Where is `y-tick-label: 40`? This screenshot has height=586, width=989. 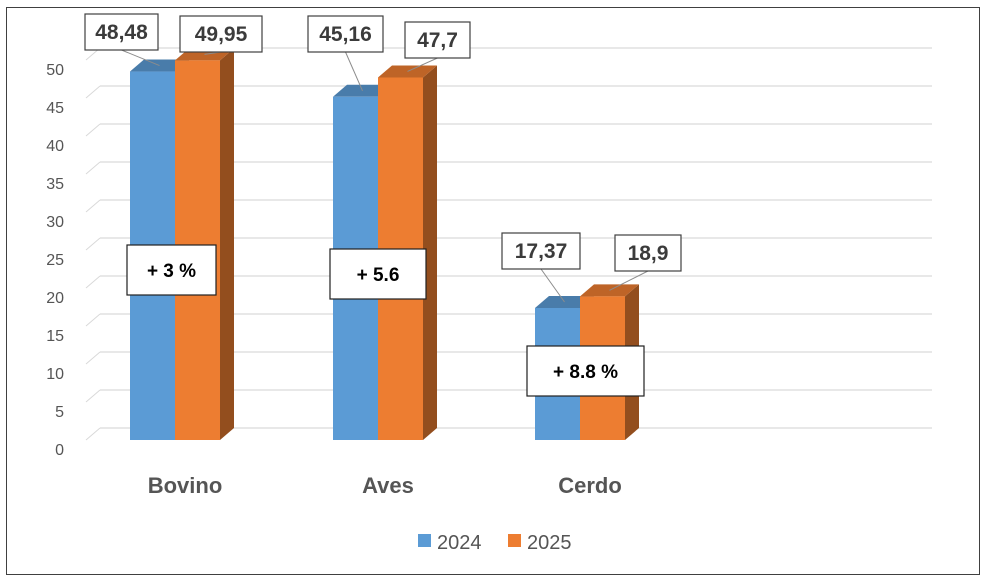
y-tick-label: 40 is located at coordinates (55, 146).